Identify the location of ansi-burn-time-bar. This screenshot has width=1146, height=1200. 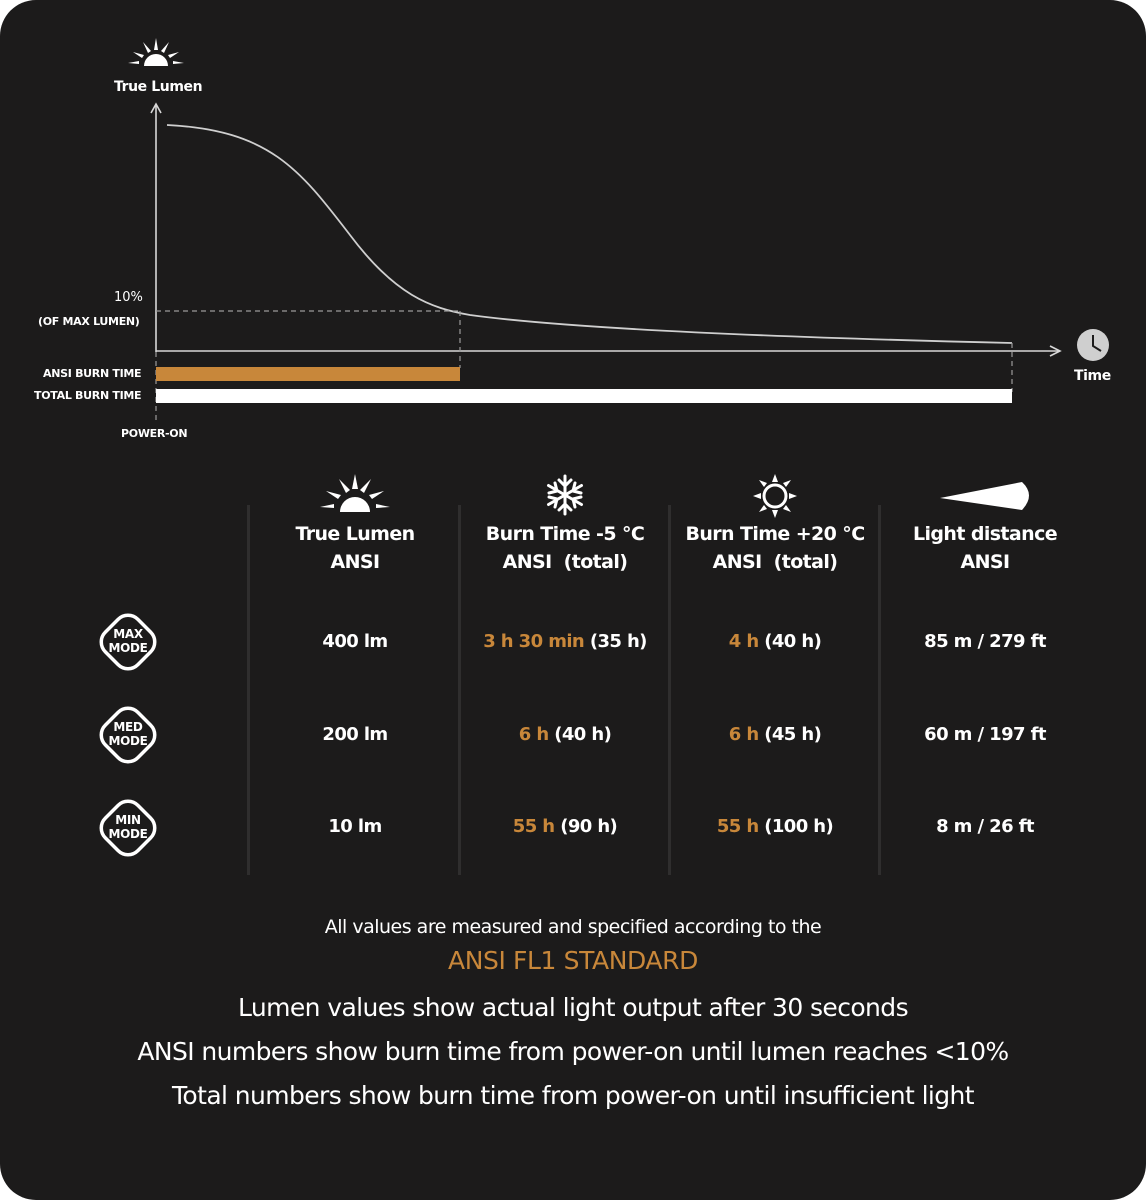
(308, 374).